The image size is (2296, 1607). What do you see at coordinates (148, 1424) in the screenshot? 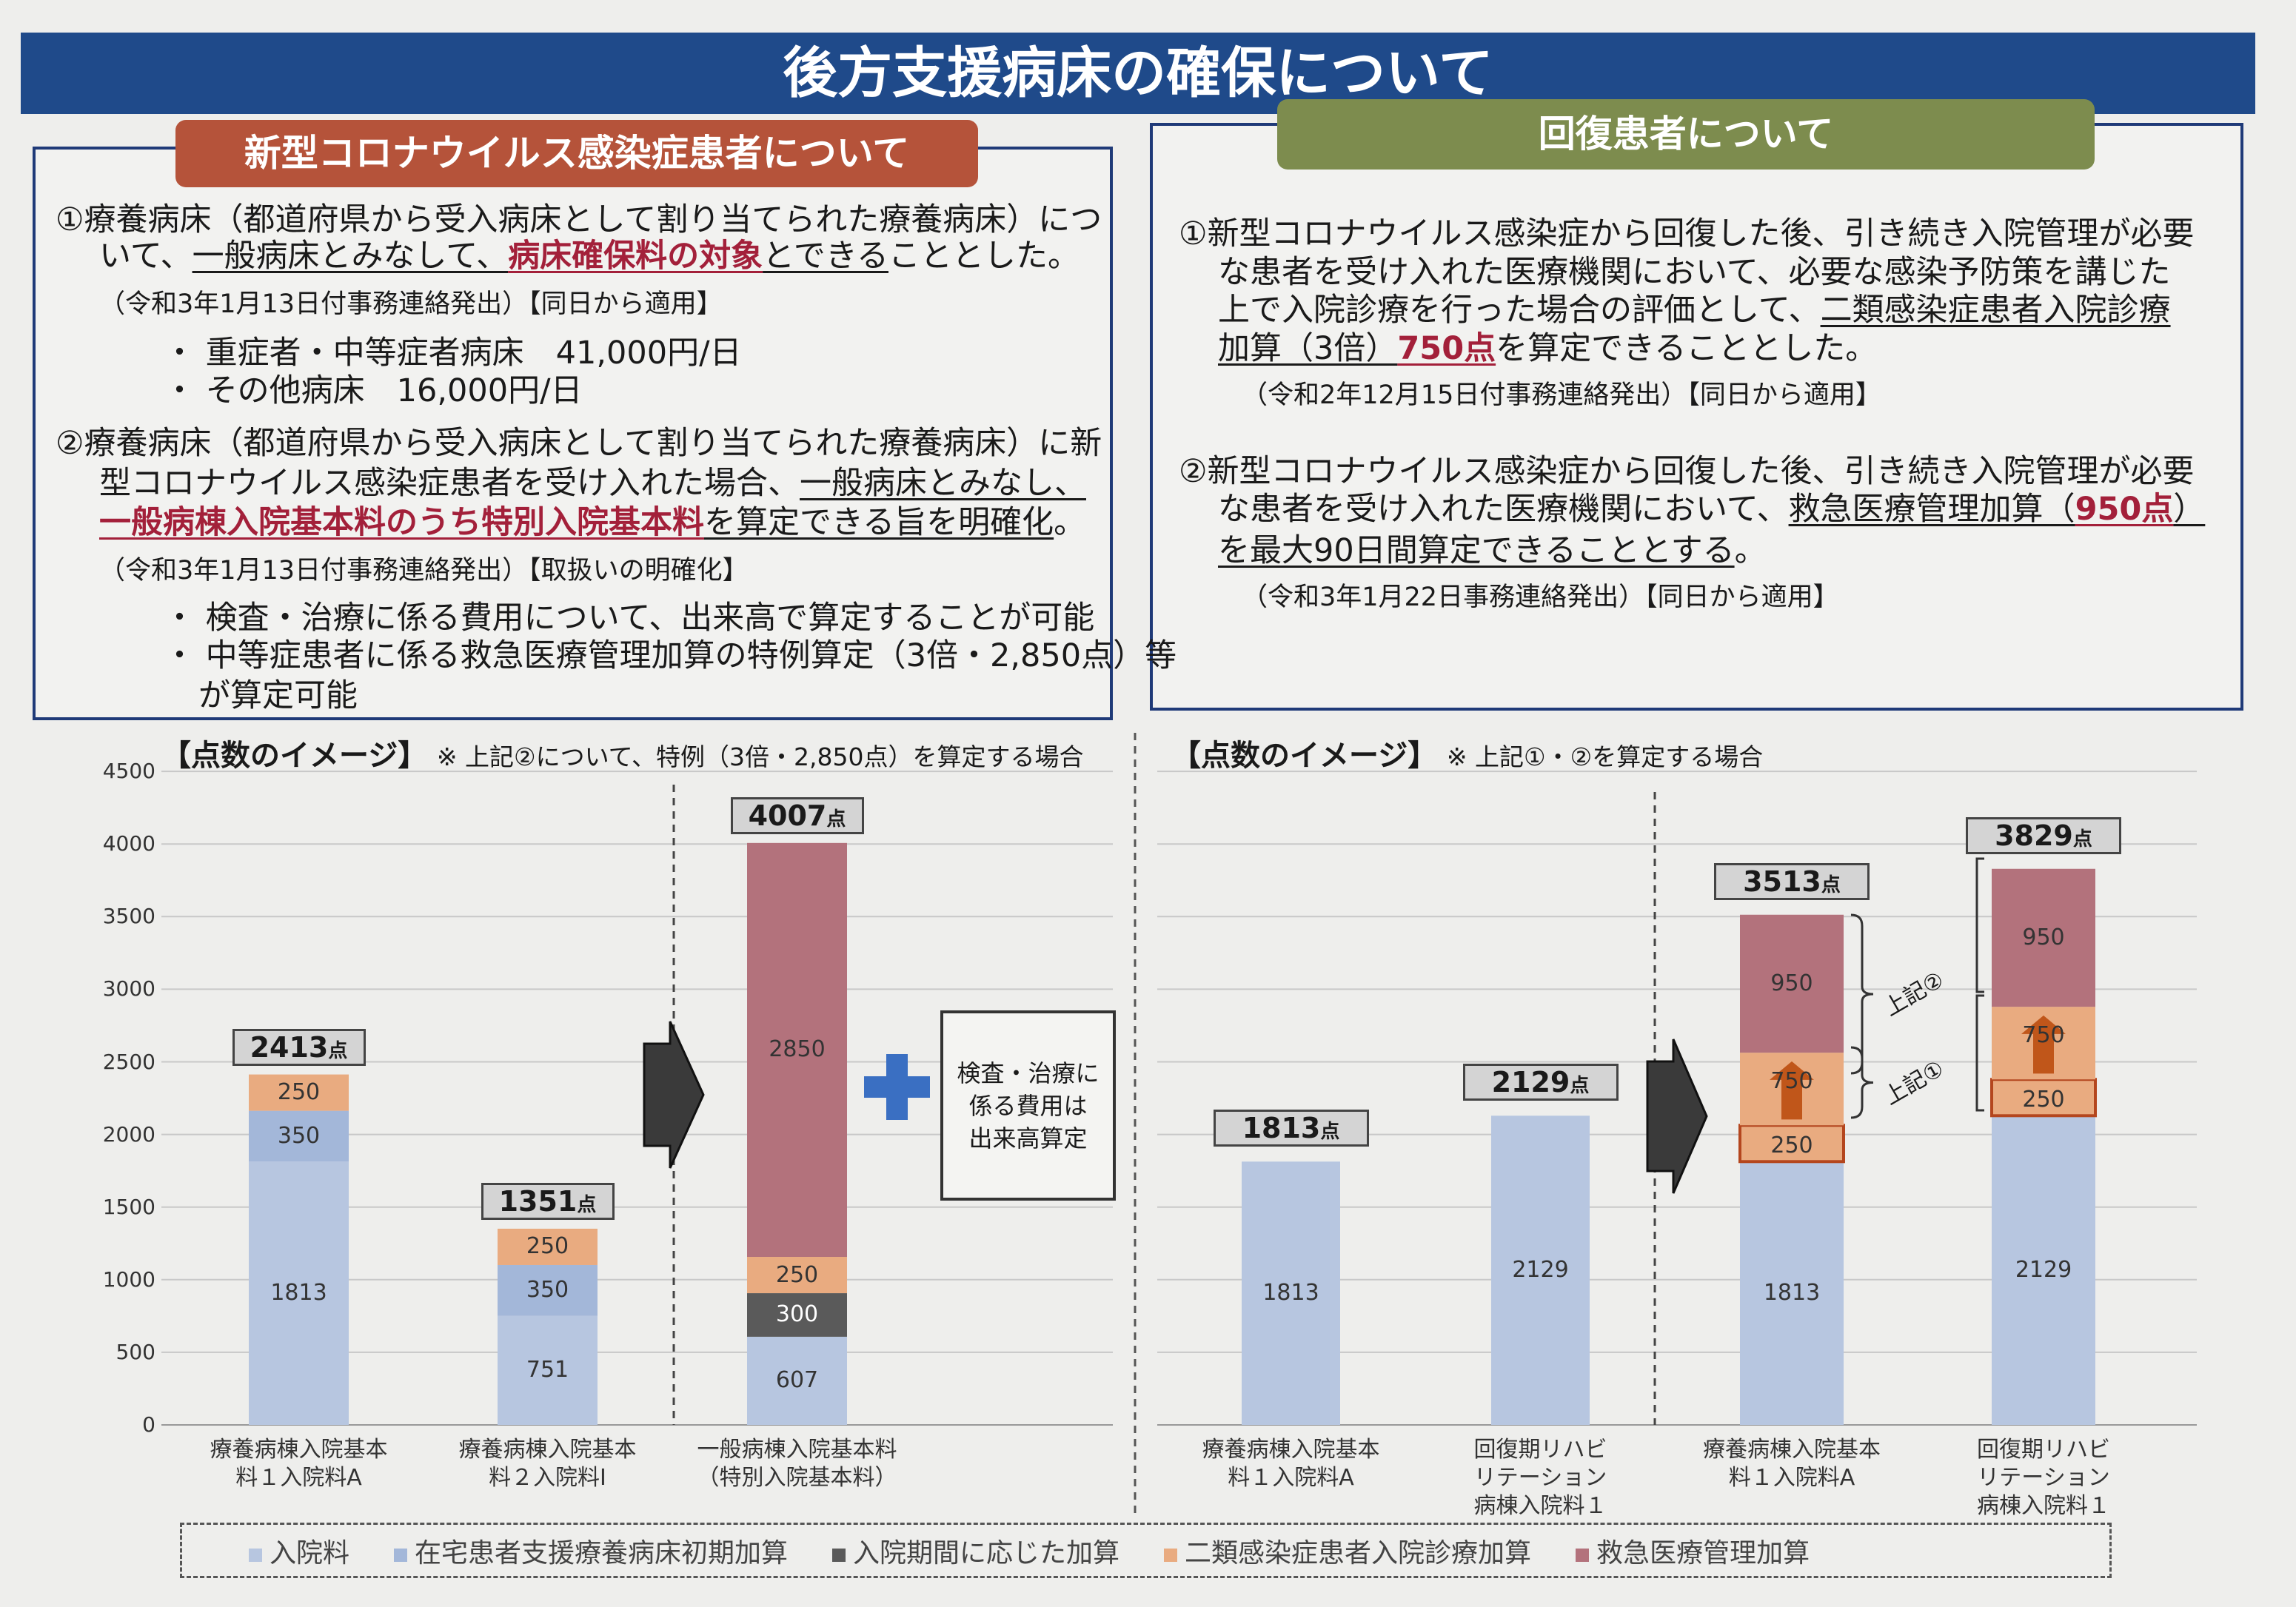
I see `y-tick-label: 0` at bounding box center [148, 1424].